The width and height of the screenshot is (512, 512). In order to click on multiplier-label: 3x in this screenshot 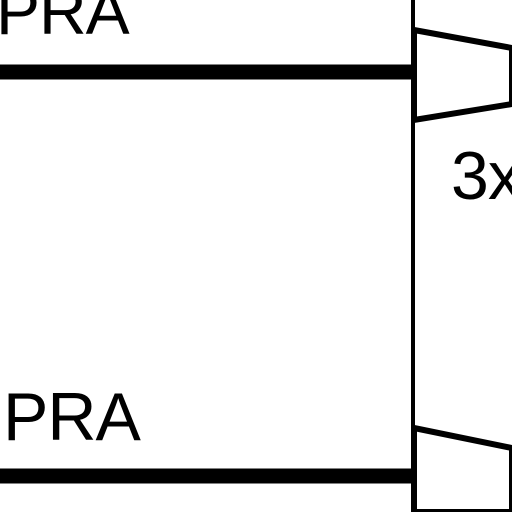, I will do `click(481, 176)`.